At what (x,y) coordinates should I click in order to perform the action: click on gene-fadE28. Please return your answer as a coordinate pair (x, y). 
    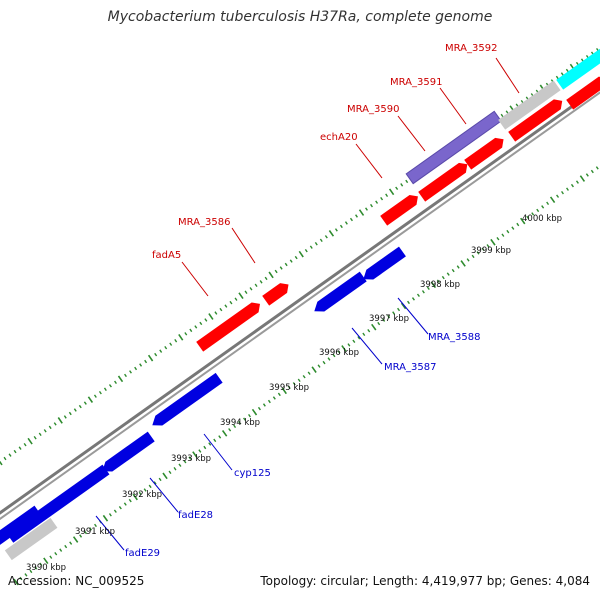
    Looking at the image, I should click on (127, 454).